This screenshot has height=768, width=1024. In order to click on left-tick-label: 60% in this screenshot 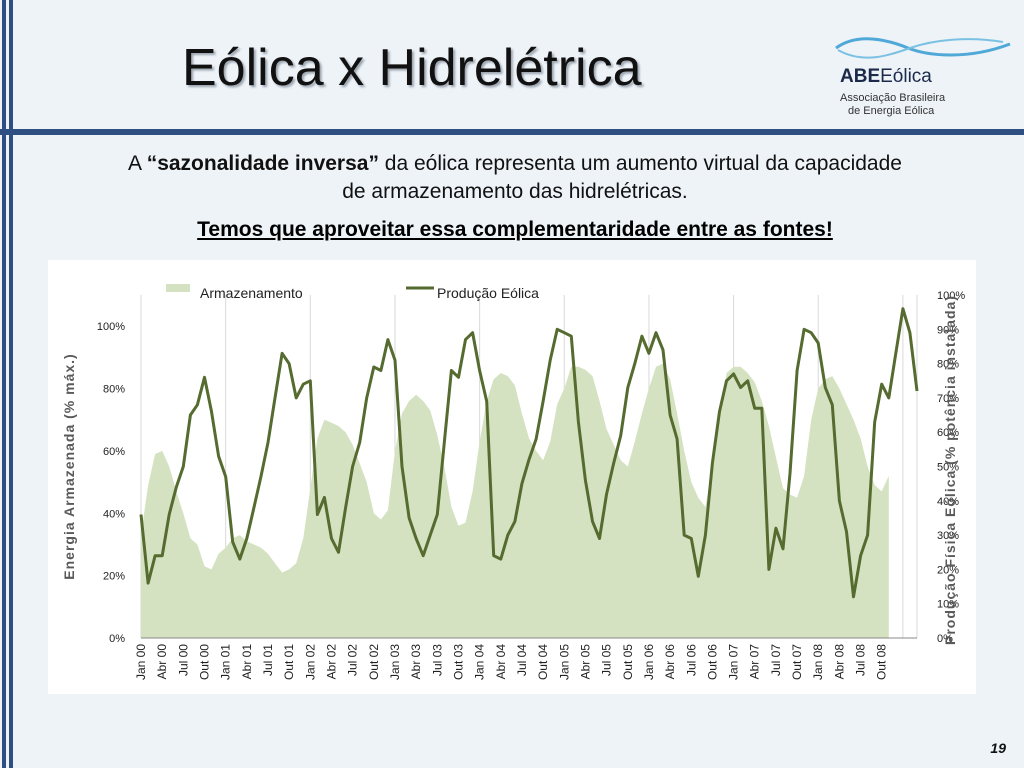, I will do `click(114, 452)`.